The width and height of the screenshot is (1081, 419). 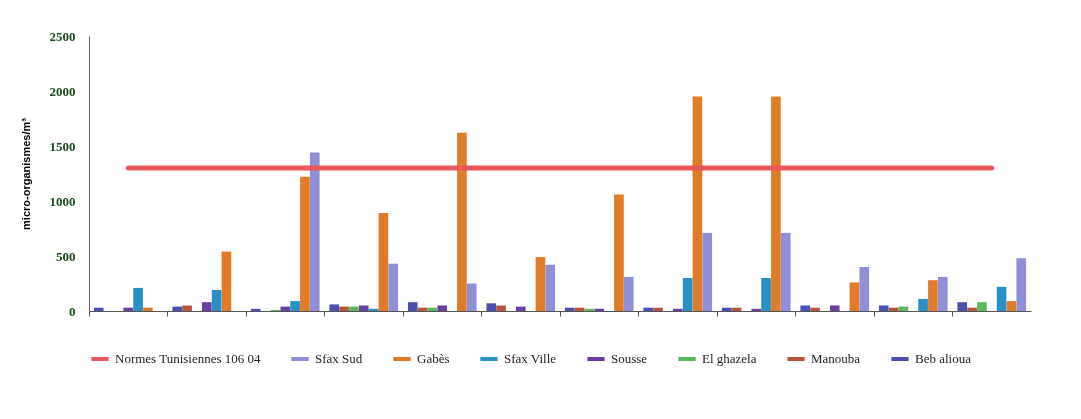 What do you see at coordinates (62, 146) in the screenshot?
I see `y-tick-label: 1500` at bounding box center [62, 146].